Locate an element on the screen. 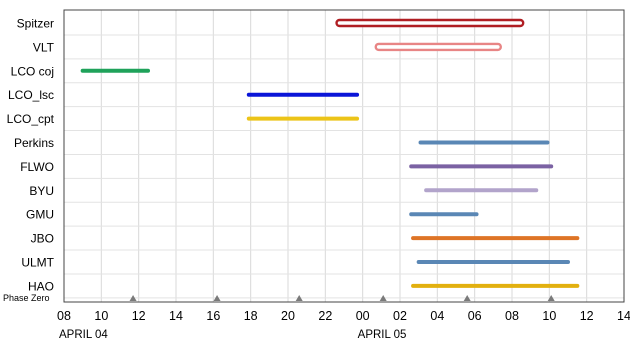  x-tick-label: 06 is located at coordinates (475, 316).